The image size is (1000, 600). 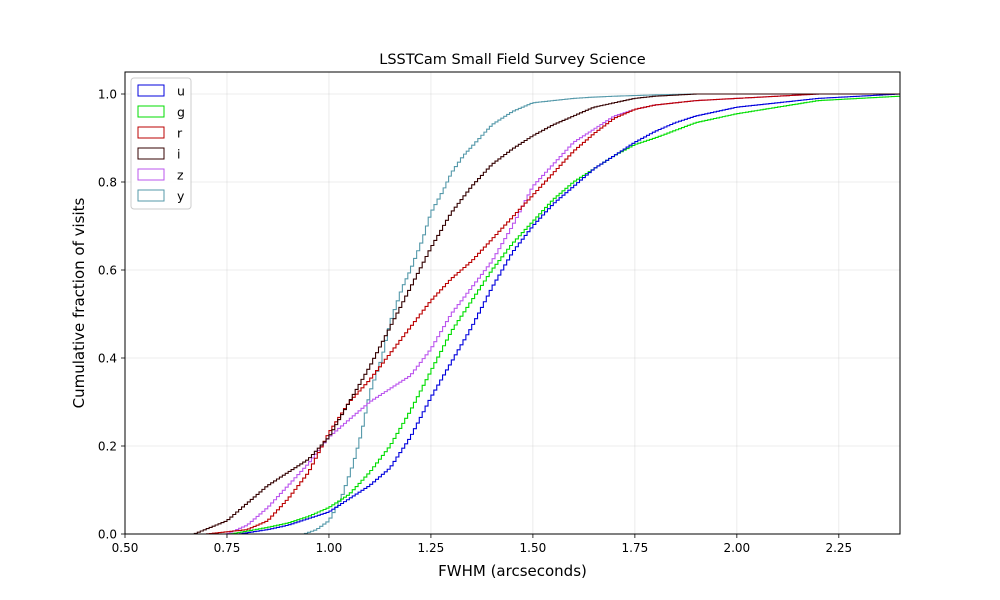 What do you see at coordinates (736, 548) in the screenshot?
I see `x-tick-label: 2.00` at bounding box center [736, 548].